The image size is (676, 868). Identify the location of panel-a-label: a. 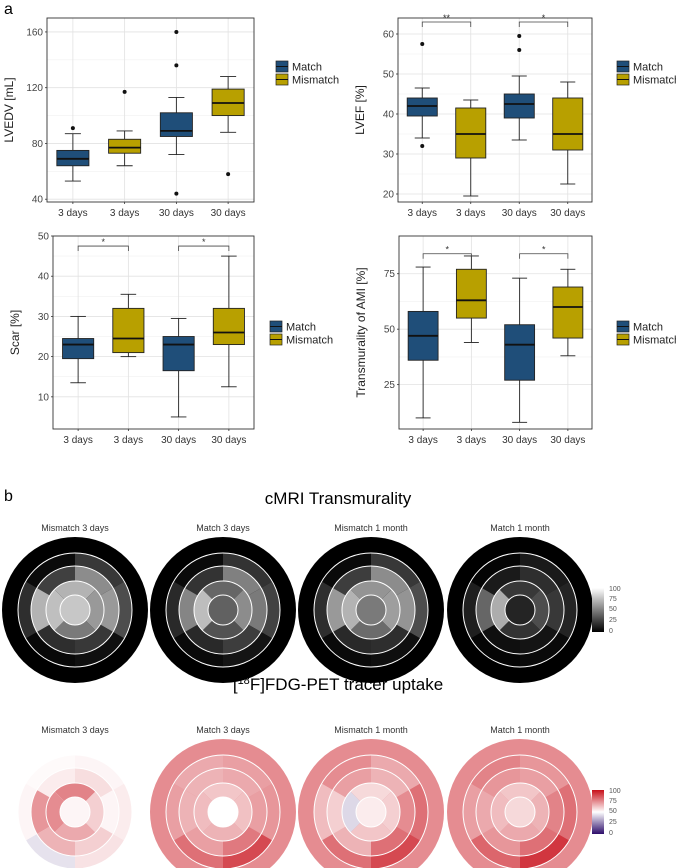
(8, 9).